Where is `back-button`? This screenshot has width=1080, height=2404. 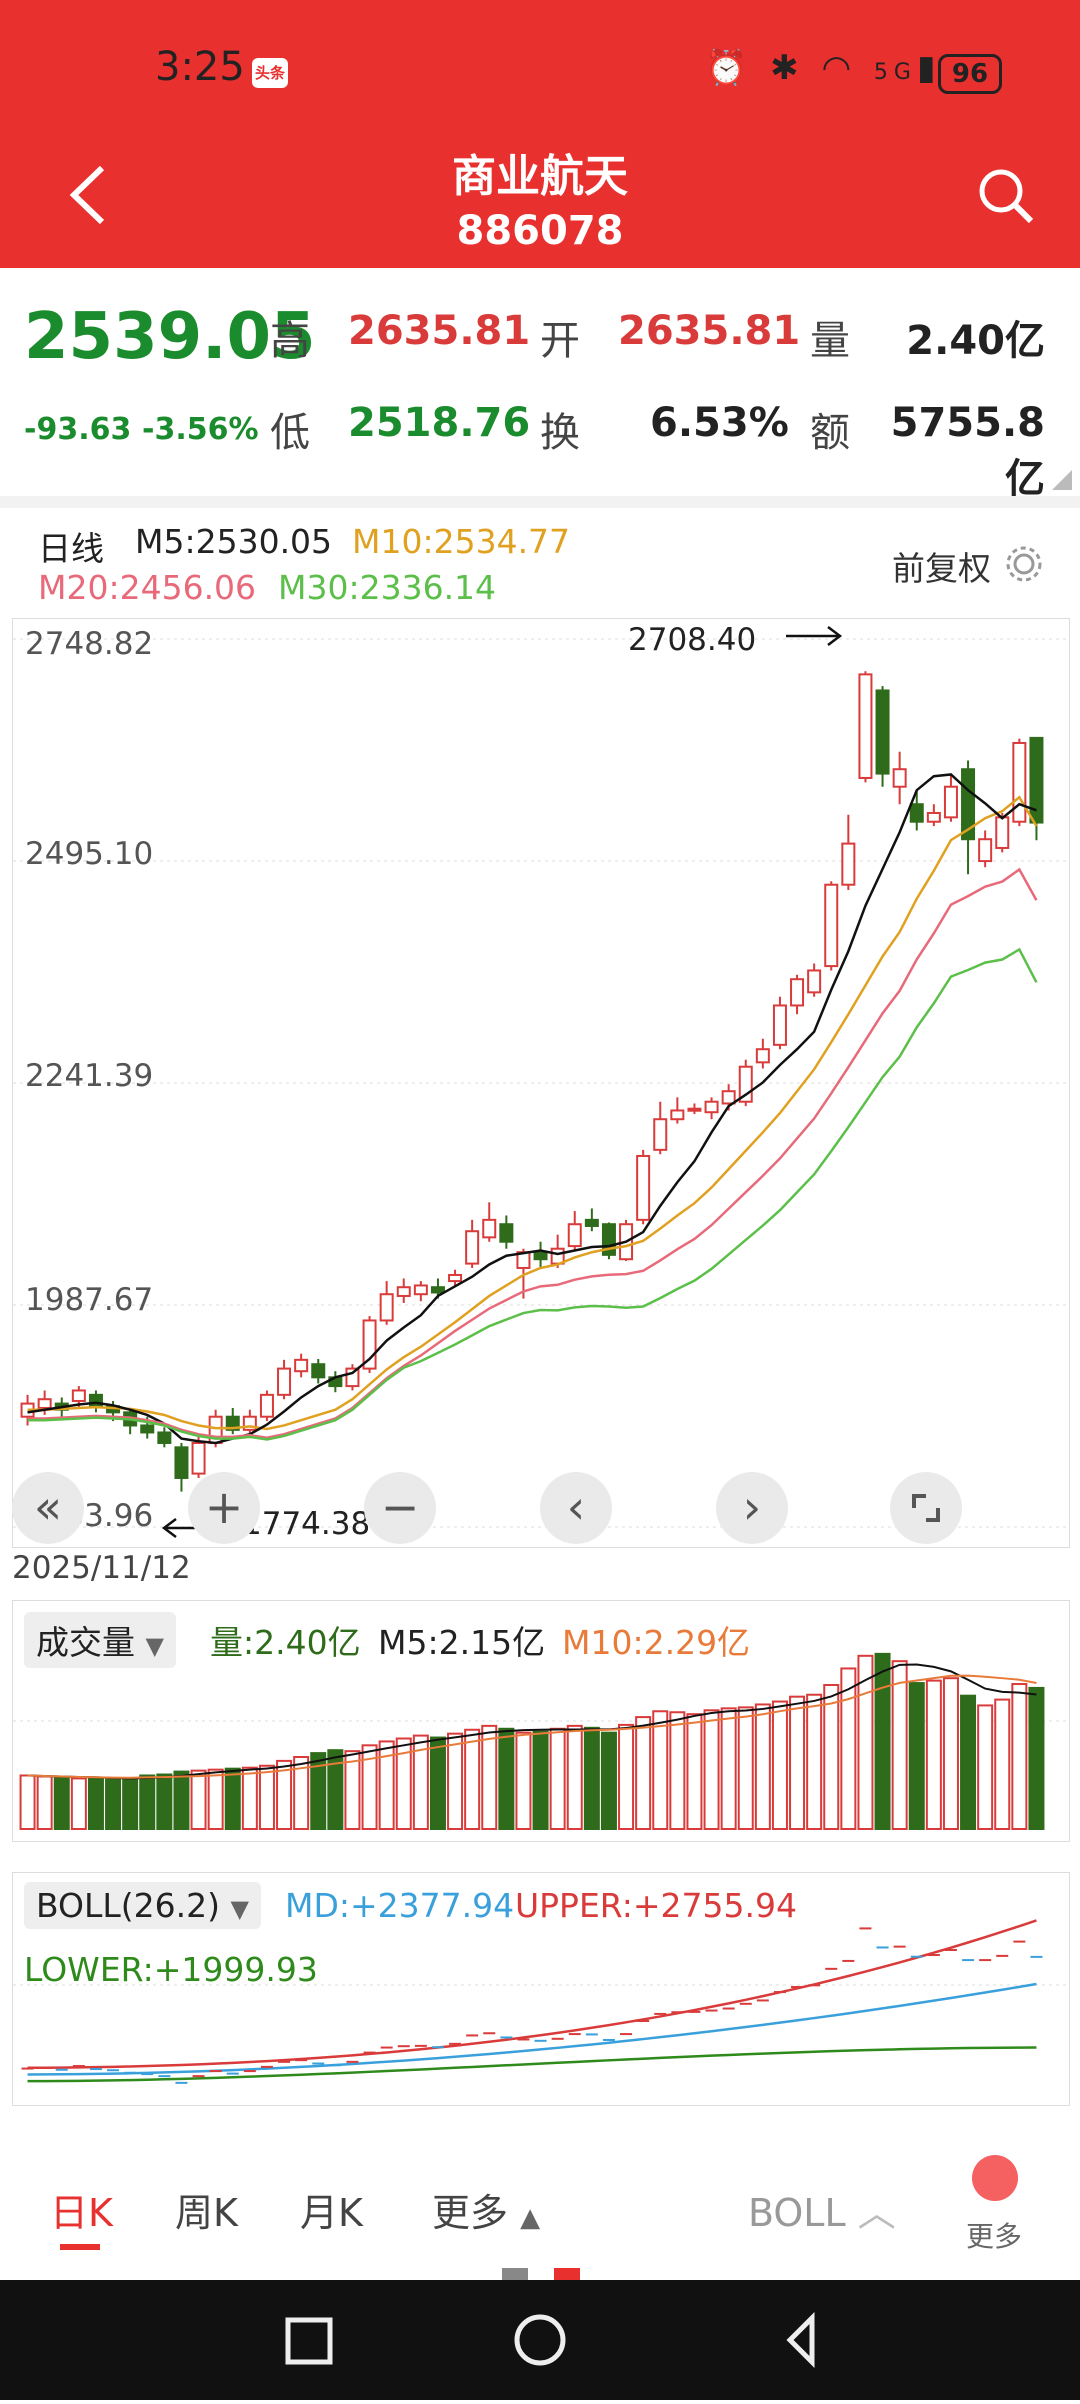
back-button is located at coordinates (90, 195).